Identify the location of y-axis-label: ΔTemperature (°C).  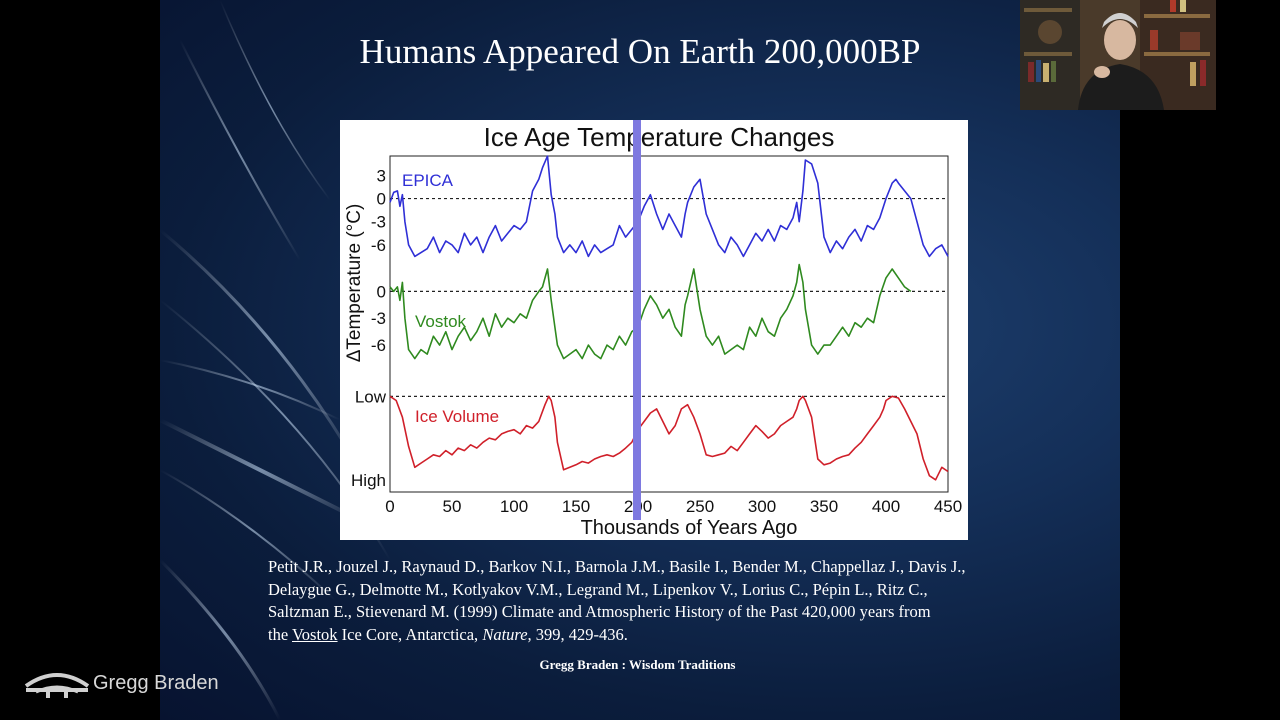
(354, 283).